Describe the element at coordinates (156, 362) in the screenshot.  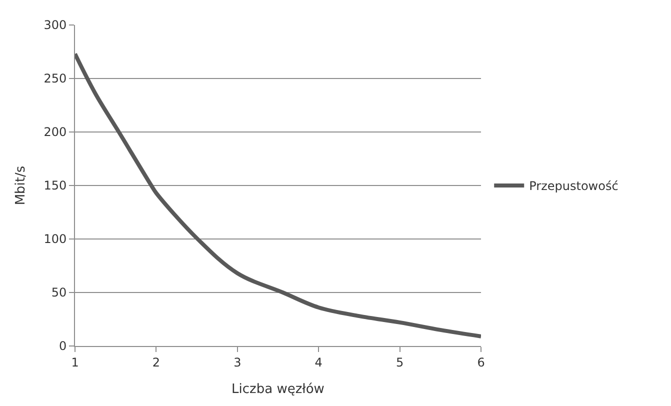
I see `x-tick-label: 2` at that location.